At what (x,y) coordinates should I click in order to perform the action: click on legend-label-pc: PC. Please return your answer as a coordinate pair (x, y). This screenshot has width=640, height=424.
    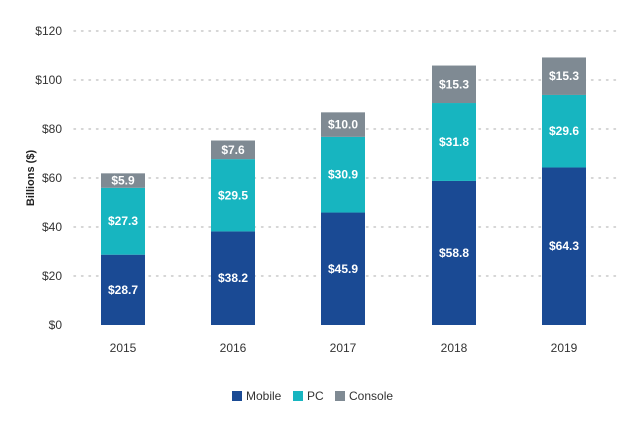
    Looking at the image, I should click on (315, 396).